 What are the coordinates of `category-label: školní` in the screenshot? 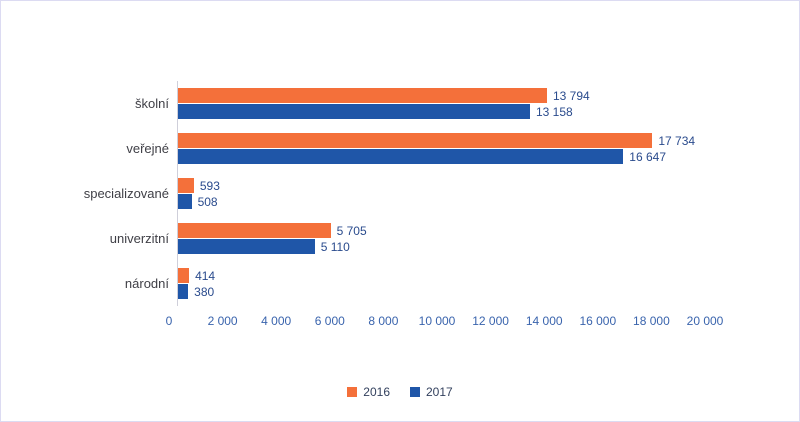 It's located at (152, 103).